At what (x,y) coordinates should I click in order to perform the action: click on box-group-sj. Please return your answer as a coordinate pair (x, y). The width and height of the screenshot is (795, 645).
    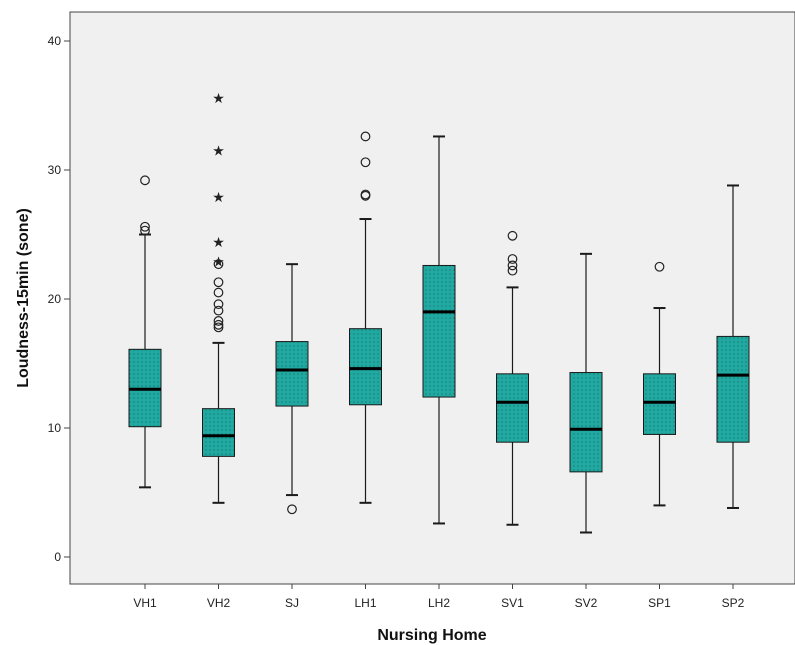
    Looking at the image, I should click on (292, 389).